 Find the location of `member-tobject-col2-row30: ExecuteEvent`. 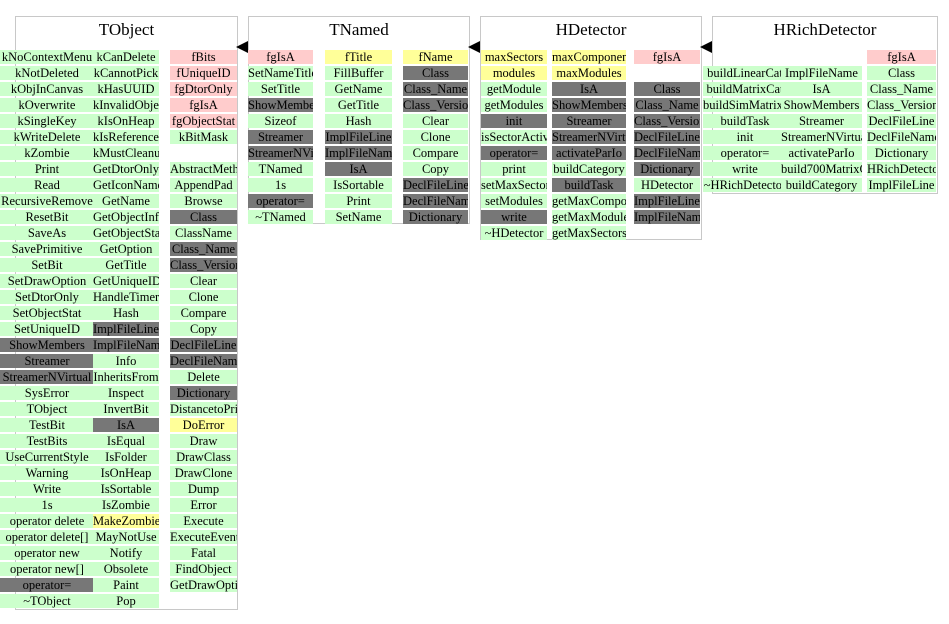

member-tobject-col2-row30: ExecuteEvent is located at coordinates (203, 537).